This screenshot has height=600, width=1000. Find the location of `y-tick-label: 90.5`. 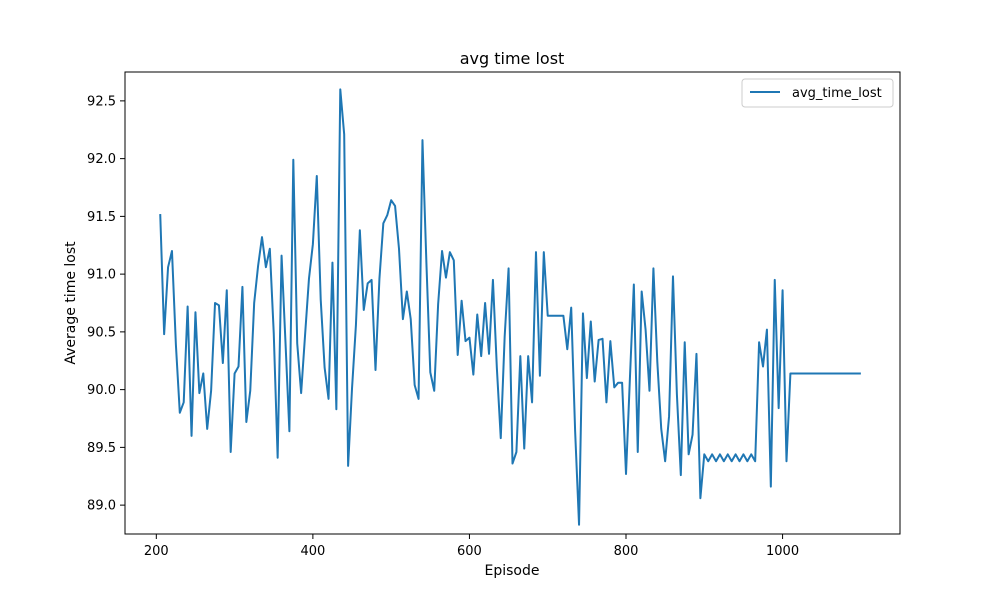

y-tick-label: 90.5 is located at coordinates (101, 332).